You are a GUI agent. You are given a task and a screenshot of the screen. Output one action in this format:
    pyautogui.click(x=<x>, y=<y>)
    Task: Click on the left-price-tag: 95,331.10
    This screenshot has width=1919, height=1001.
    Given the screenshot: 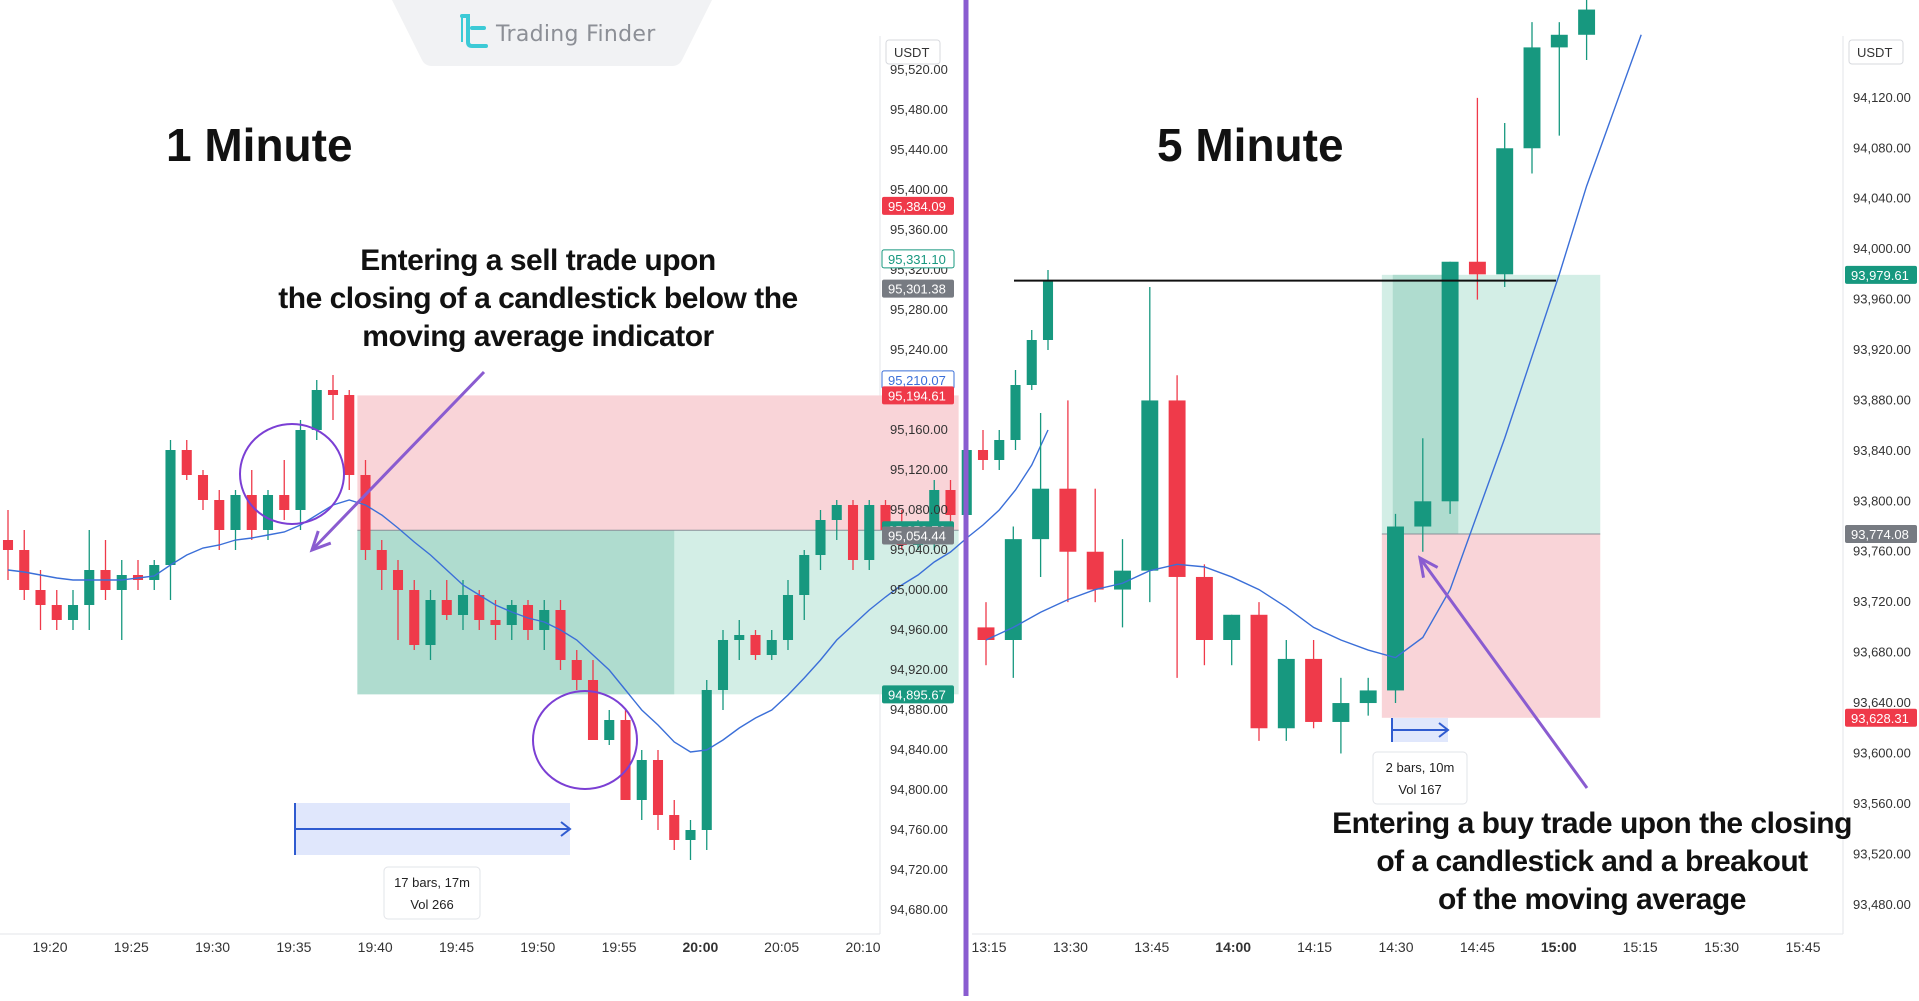 What is the action you would take?
    pyautogui.click(x=918, y=259)
    